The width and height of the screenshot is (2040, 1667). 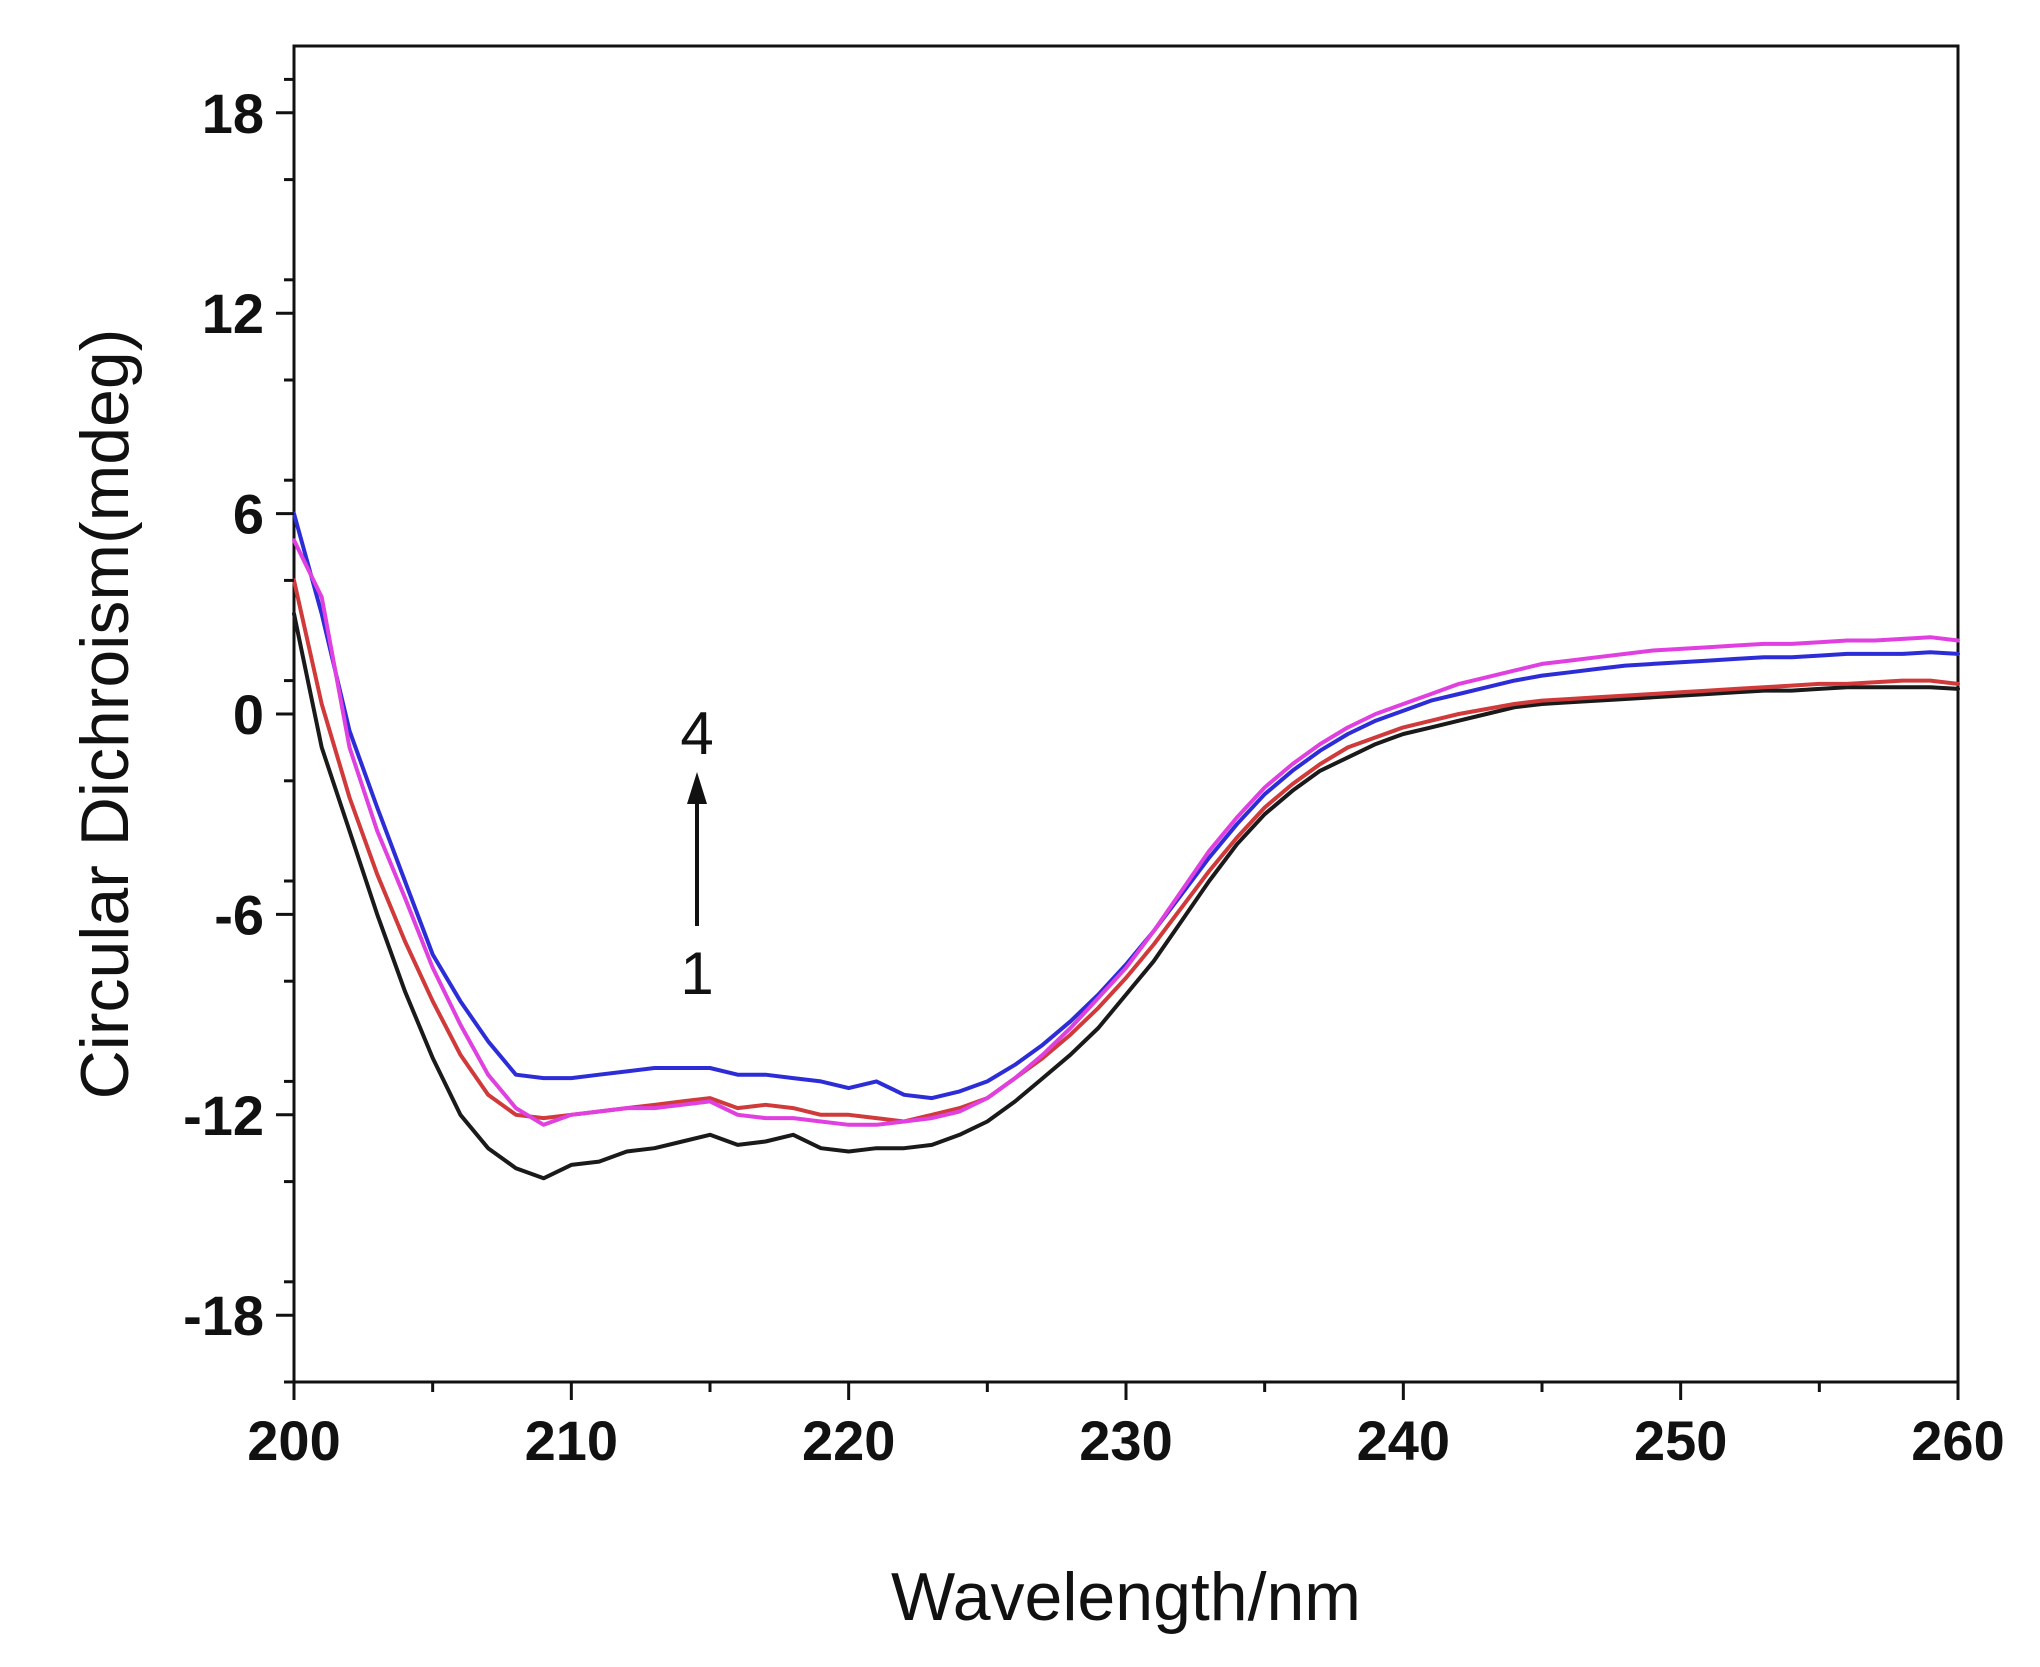 What do you see at coordinates (1403, 1440) in the screenshot?
I see `x-tick-label: 240` at bounding box center [1403, 1440].